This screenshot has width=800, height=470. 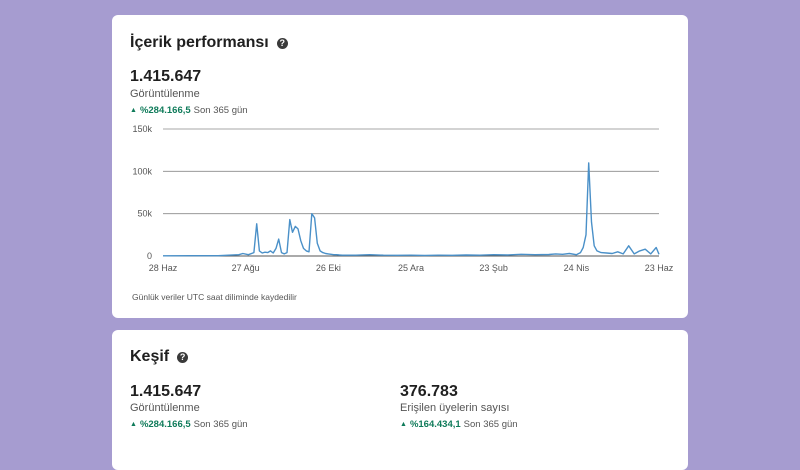 What do you see at coordinates (490, 424) in the screenshot?
I see `members-reached-delta-period: Son 365 gün` at bounding box center [490, 424].